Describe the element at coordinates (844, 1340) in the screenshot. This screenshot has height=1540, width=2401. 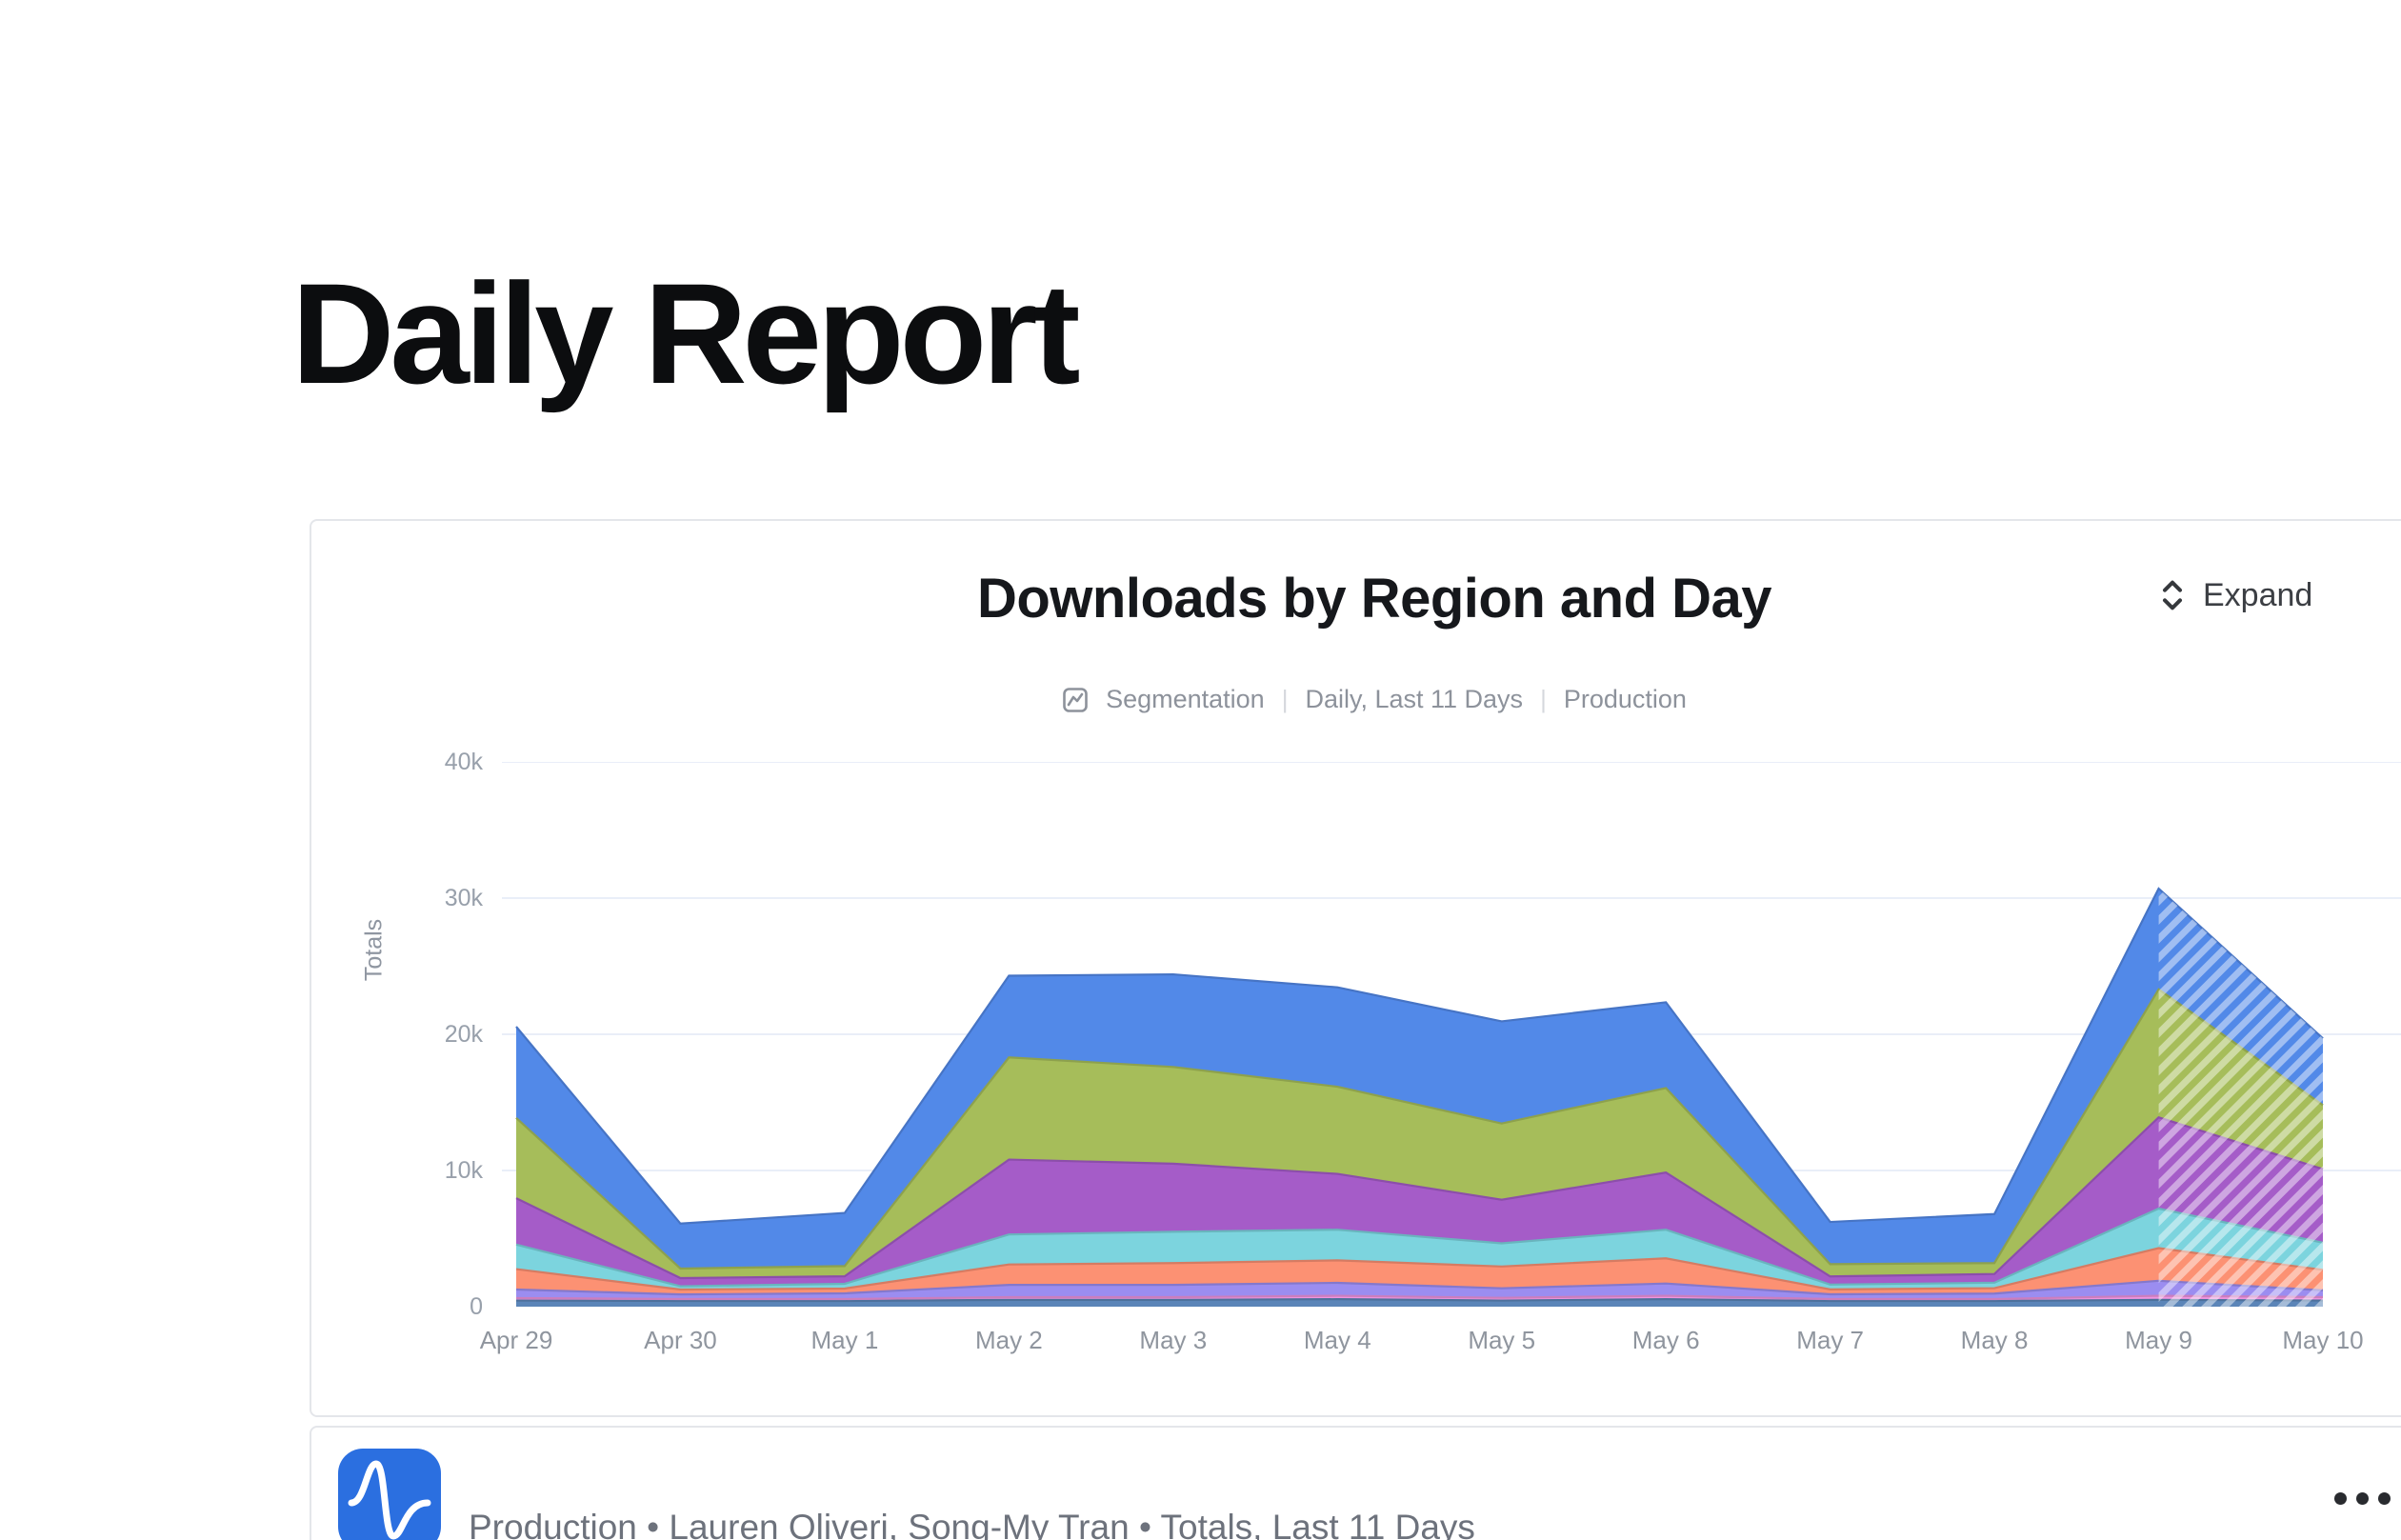
I see `x-tick-label: May 1` at that location.